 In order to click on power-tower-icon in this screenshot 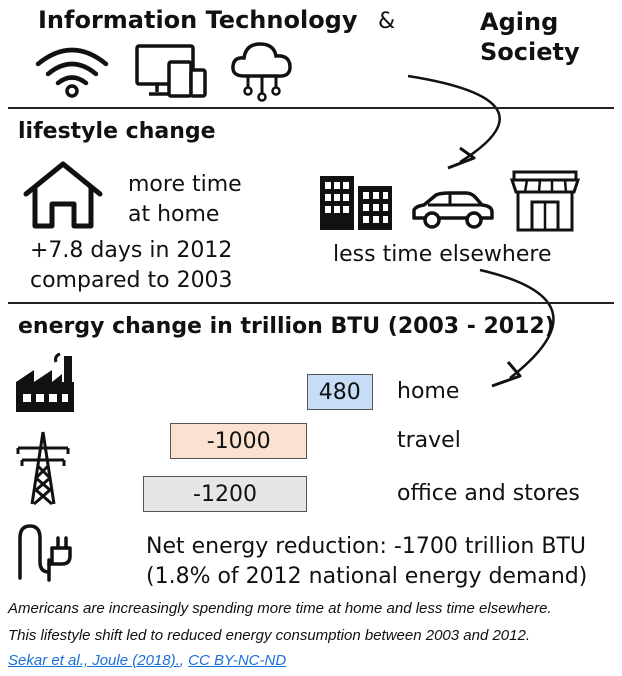, I will do `click(43, 468)`.